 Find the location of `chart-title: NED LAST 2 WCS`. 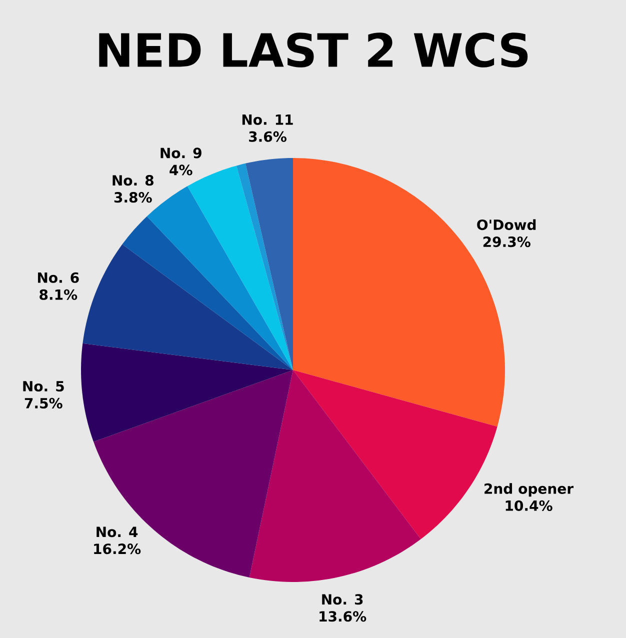

chart-title: NED LAST 2 WCS is located at coordinates (313, 50).